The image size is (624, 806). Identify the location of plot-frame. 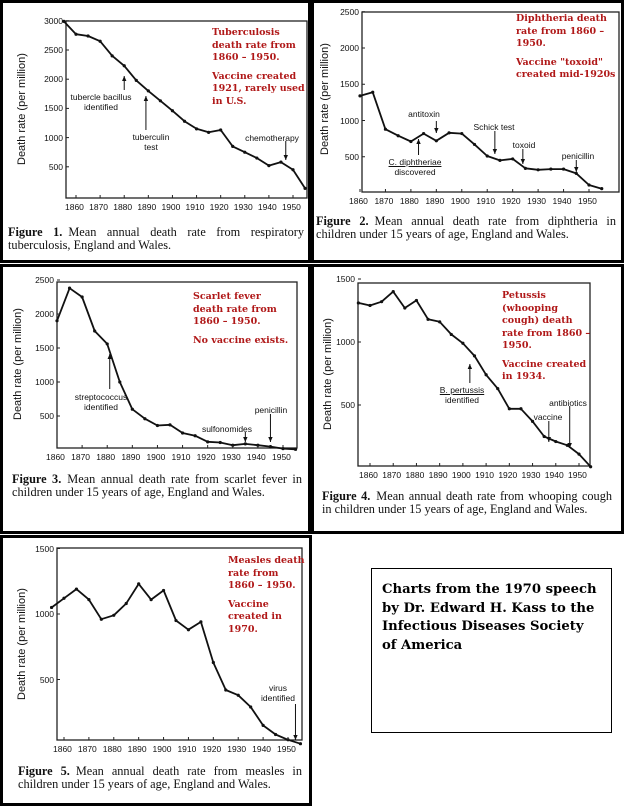
(177, 365).